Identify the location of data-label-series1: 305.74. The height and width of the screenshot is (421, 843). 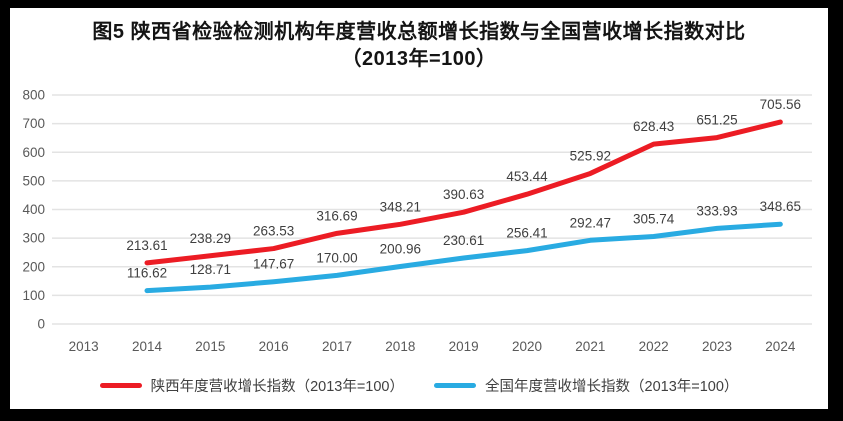
(654, 218).